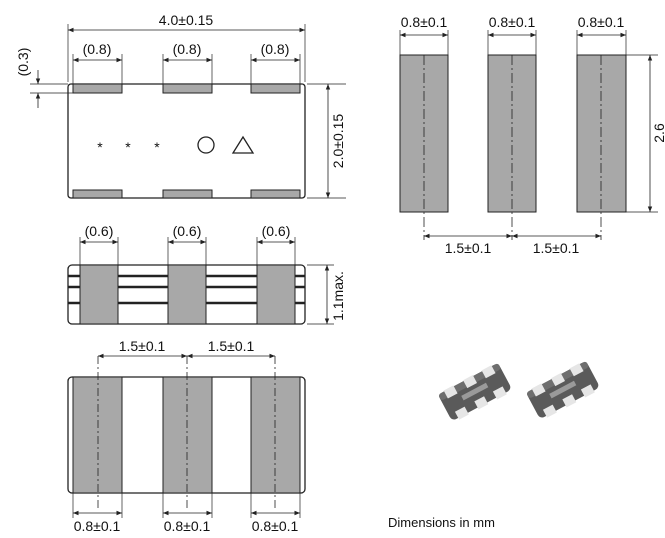 This screenshot has height=538, width=665. I want to click on units-note: Dimensions in mm, so click(441, 522).